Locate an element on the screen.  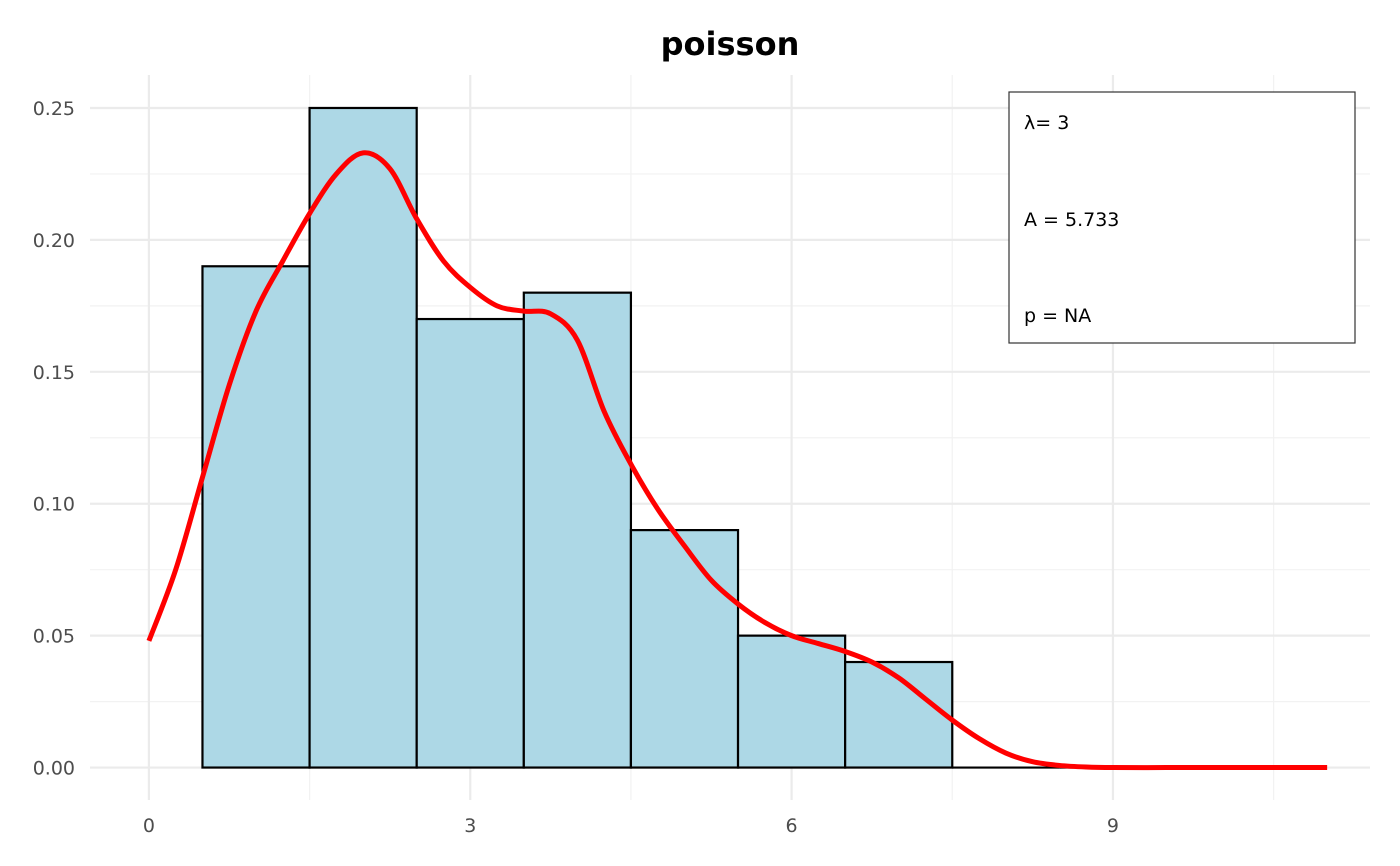
x-tick-label: 0 is located at coordinates (149, 826).